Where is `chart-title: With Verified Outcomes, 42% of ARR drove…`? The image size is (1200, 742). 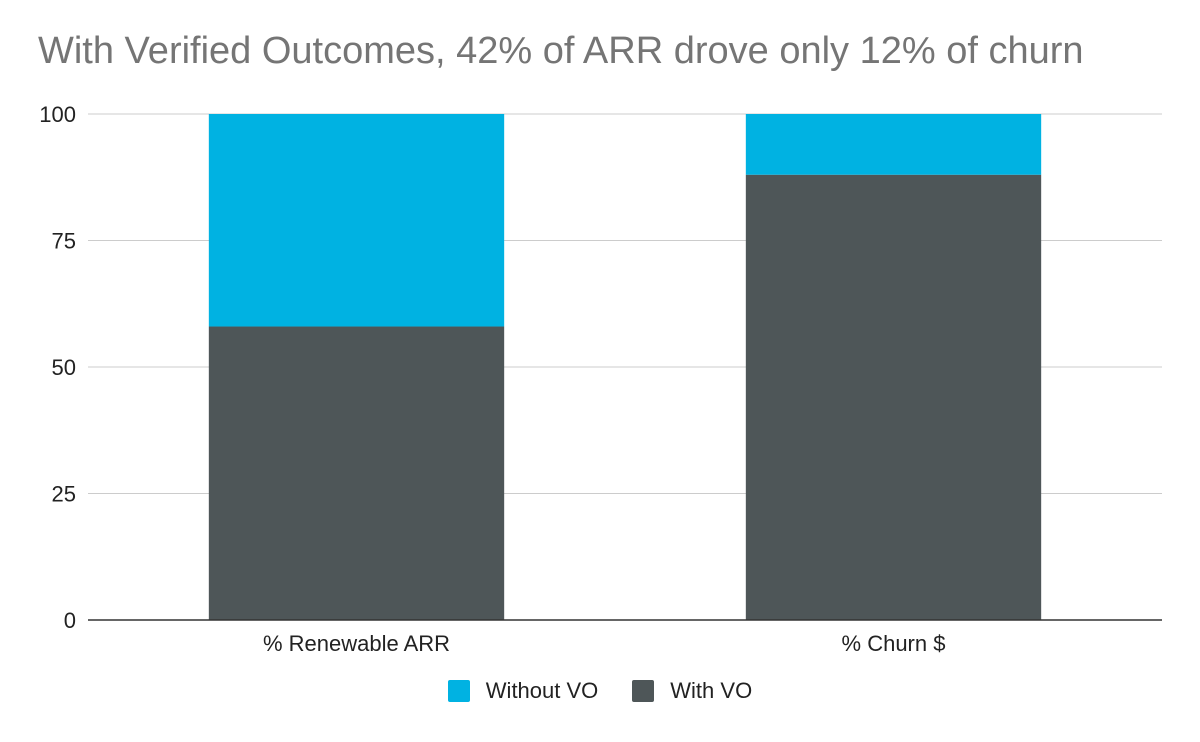 chart-title: With Verified Outcomes, 42% of ARR drove… is located at coordinates (561, 51).